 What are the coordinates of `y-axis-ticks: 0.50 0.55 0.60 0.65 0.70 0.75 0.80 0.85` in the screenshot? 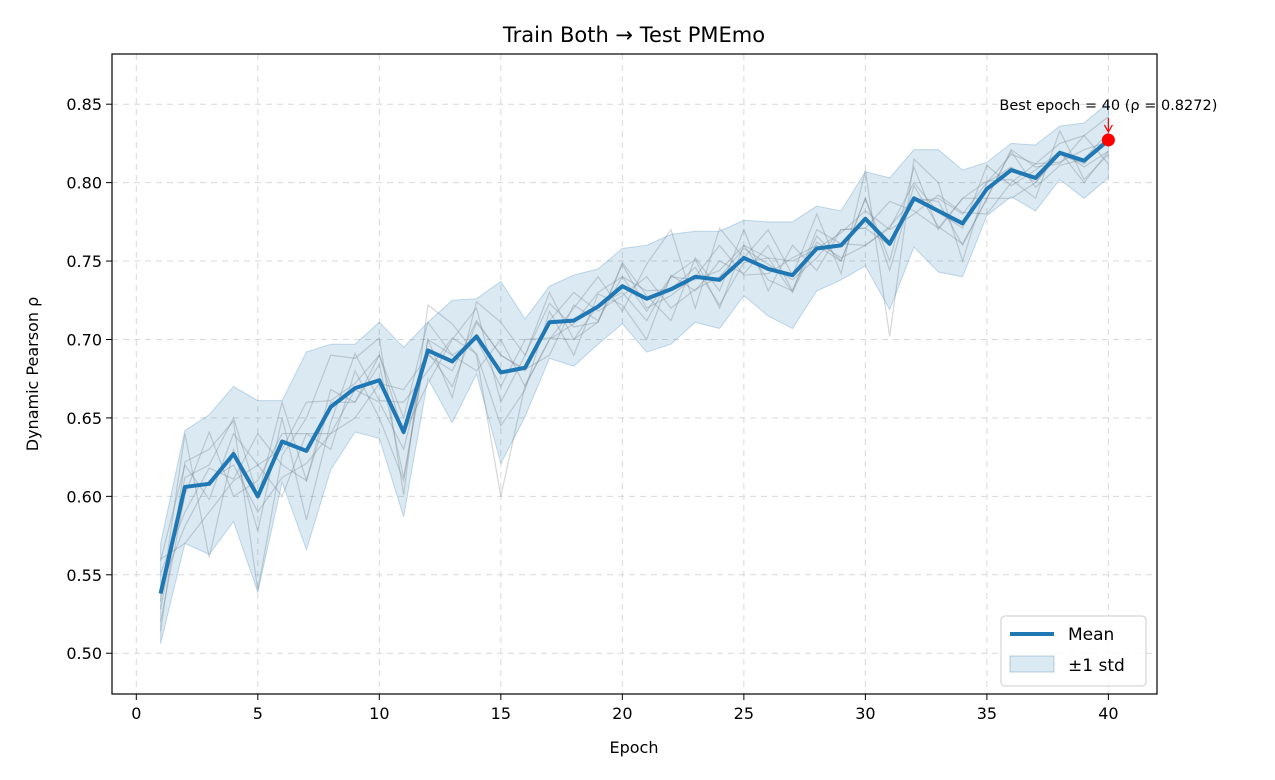 It's located at (89, 379).